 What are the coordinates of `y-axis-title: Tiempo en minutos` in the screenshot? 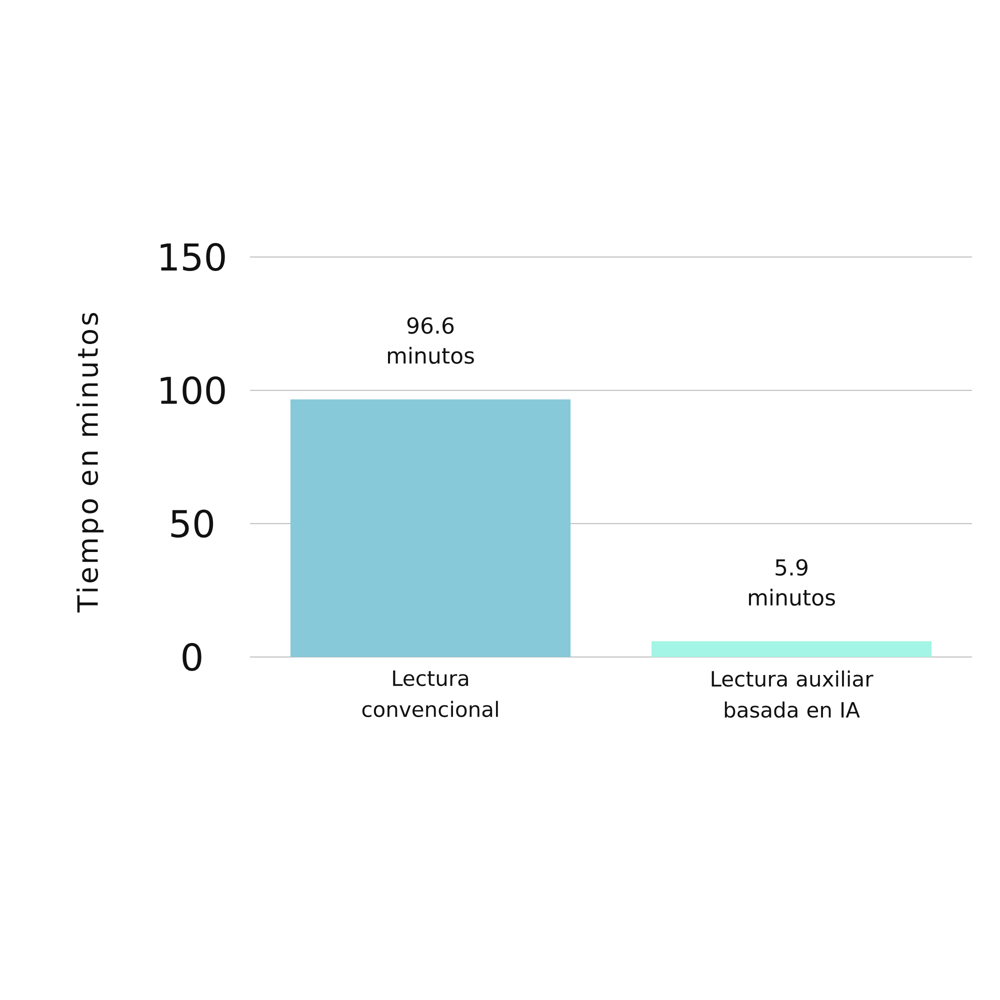 It's located at (90, 462).